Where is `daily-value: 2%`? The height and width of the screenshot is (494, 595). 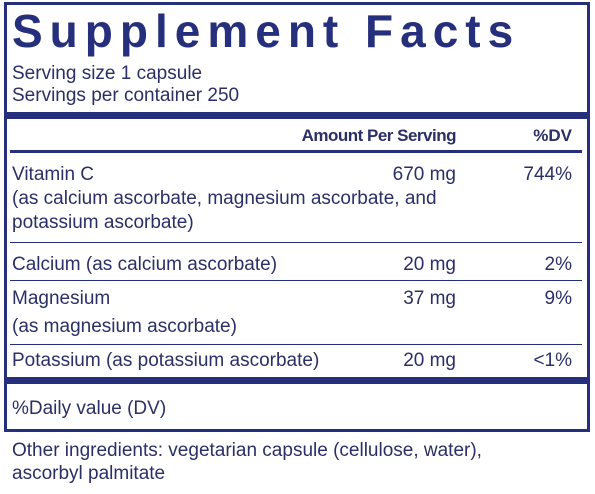 daily-value: 2% is located at coordinates (558, 264).